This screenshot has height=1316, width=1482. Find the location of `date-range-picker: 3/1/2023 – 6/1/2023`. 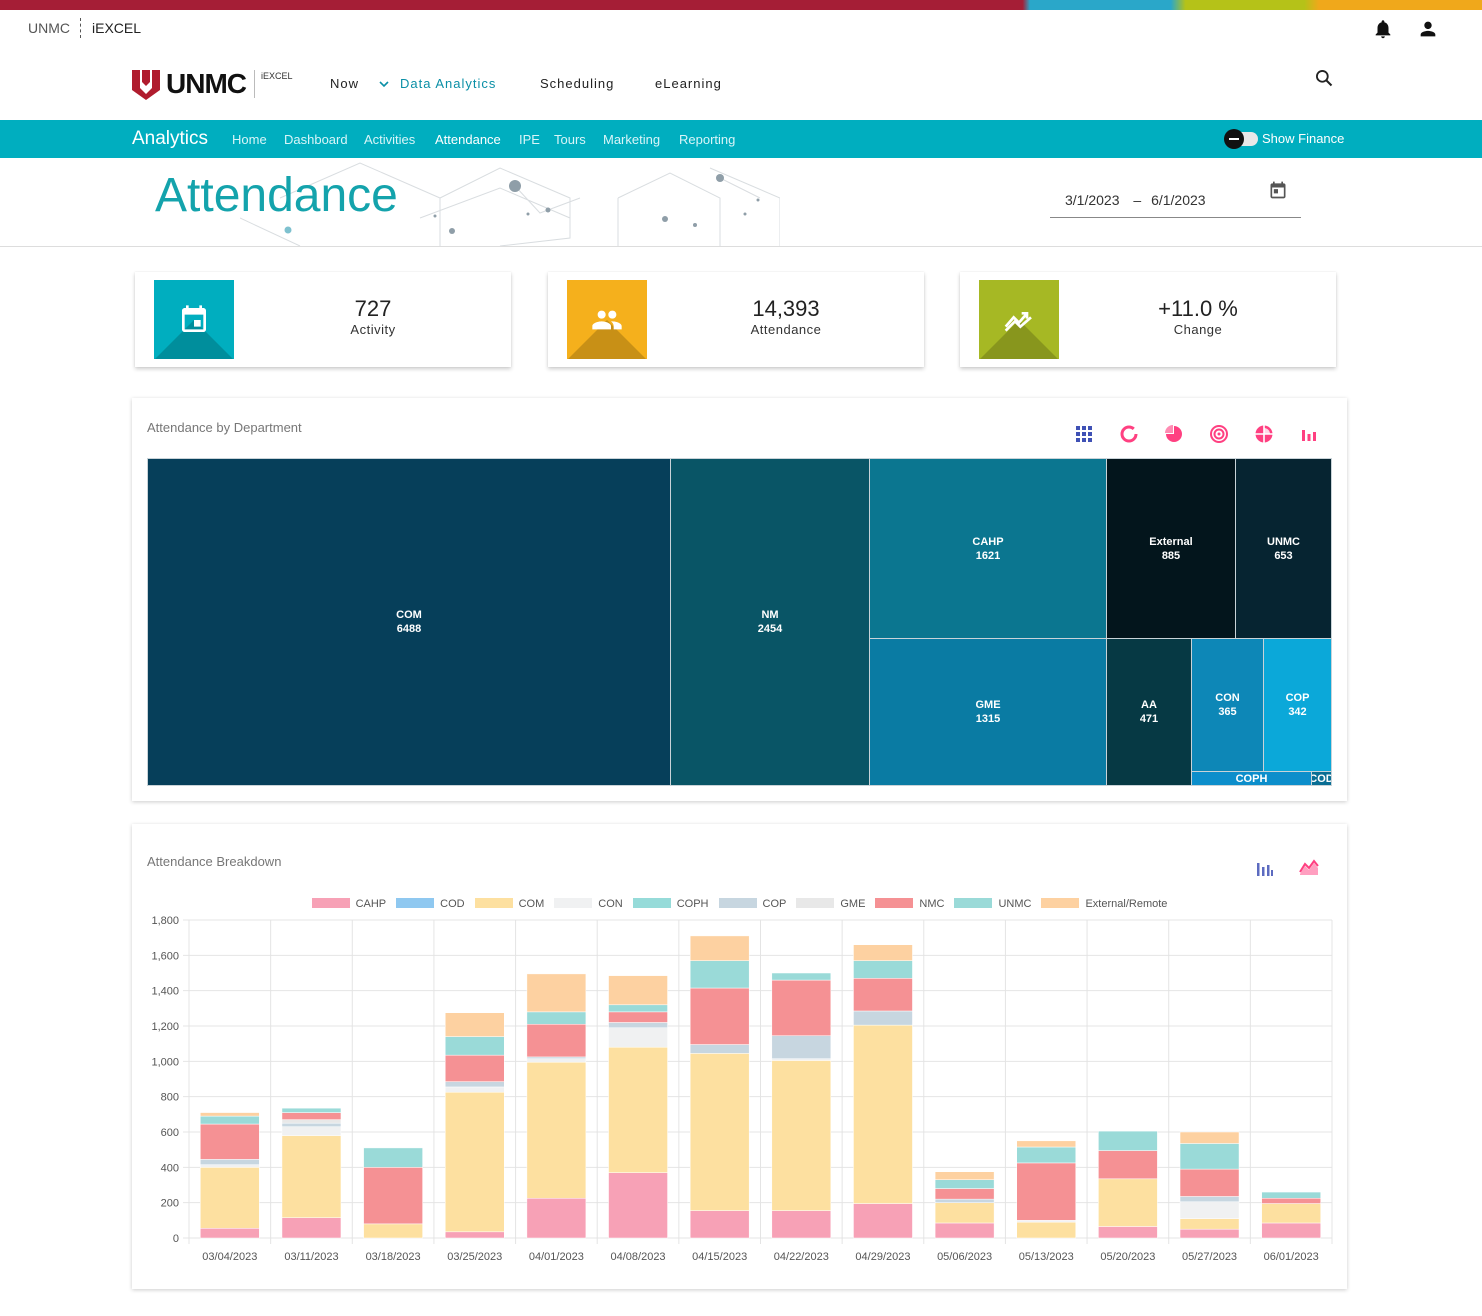

date-range-picker: 3/1/2023 – 6/1/2023 is located at coordinates (1175, 199).